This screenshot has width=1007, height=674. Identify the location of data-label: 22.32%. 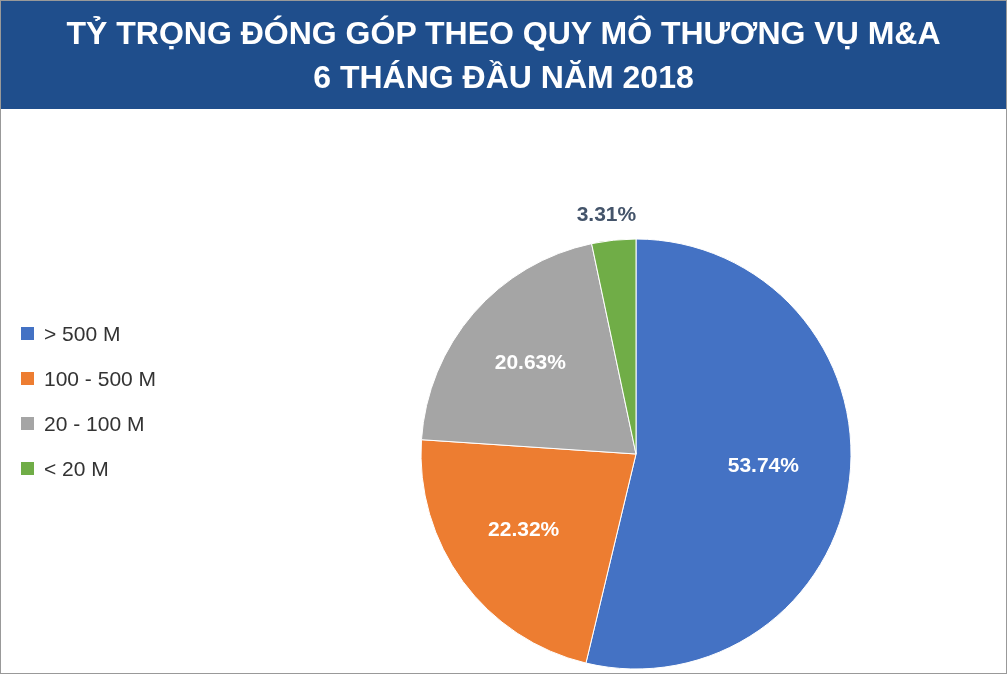
(524, 528).